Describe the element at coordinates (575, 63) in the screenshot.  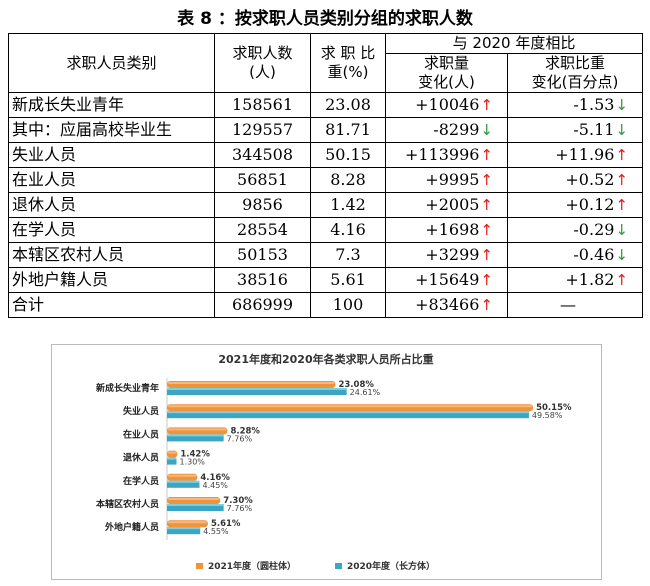
I see `header-change-share-1: 求职比重` at that location.